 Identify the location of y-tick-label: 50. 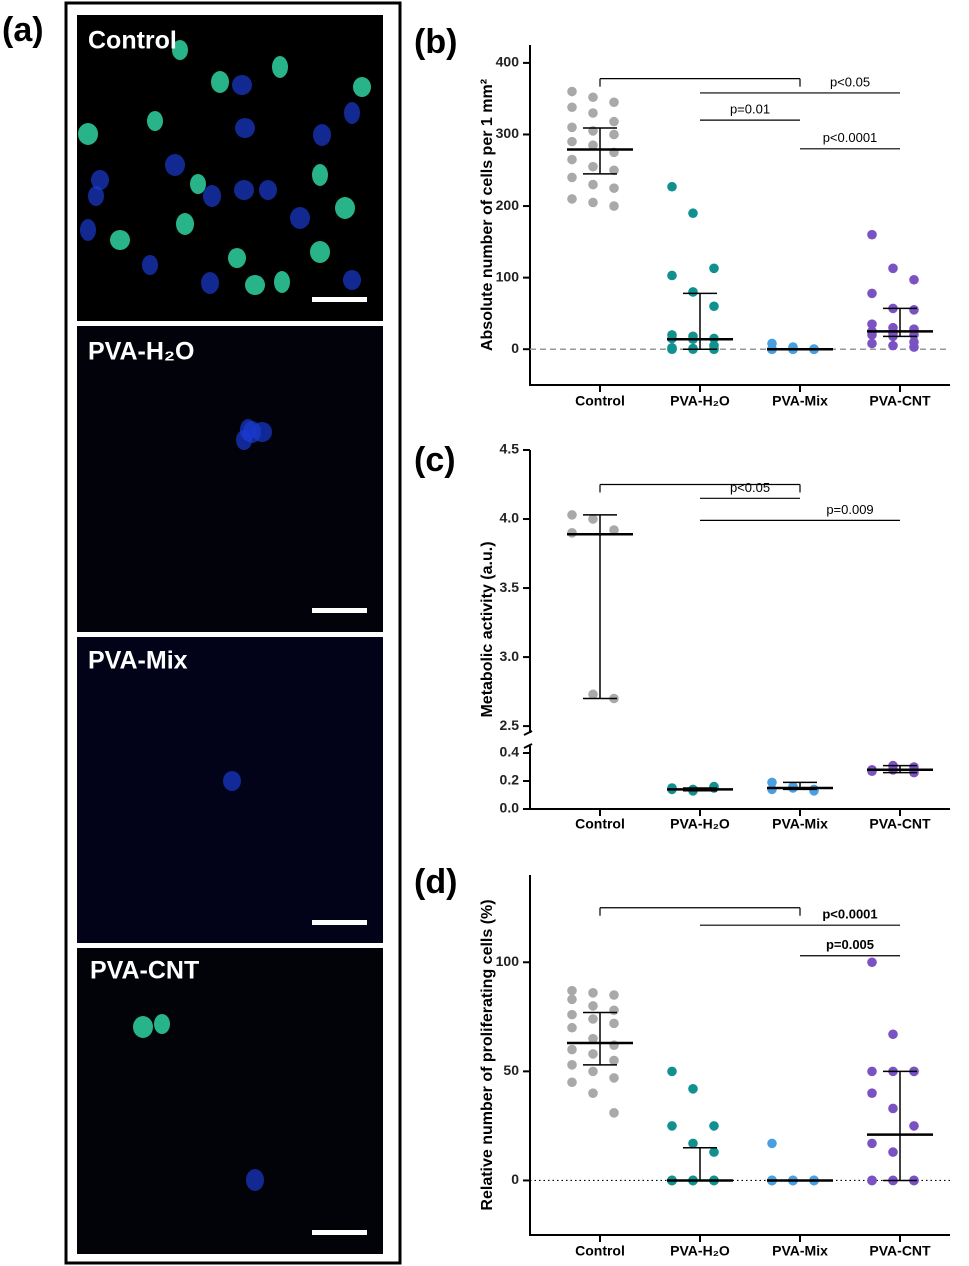
(511, 1070).